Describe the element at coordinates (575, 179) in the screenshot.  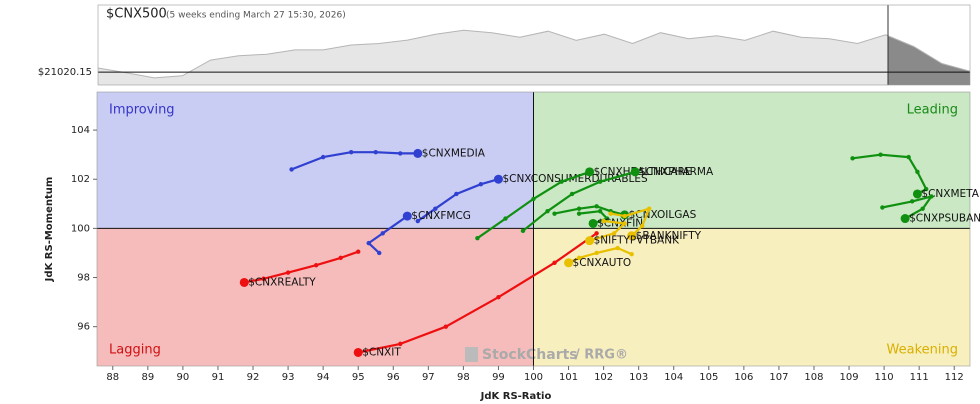
I see `series-label: $CNXCONSUMERDURABLES` at that location.